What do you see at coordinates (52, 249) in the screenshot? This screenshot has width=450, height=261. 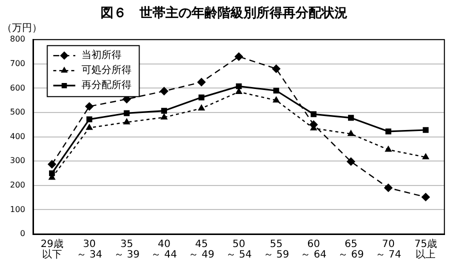 I see `x-tick-label: 29歳以下` at bounding box center [52, 249].